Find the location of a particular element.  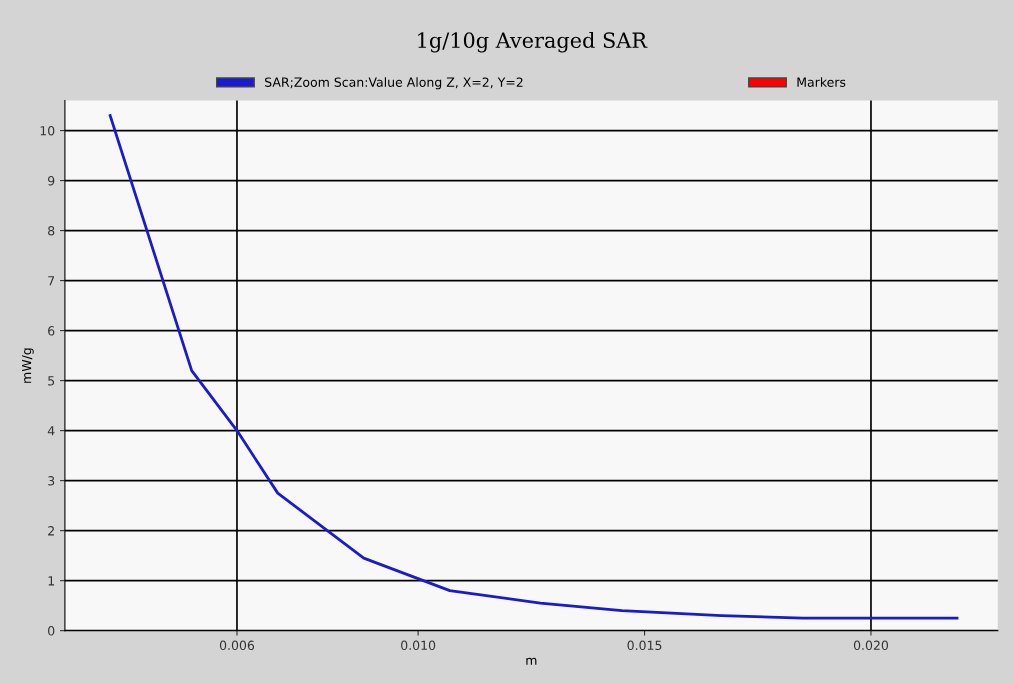

legend-label: SAR;Zoom Scan:Value Along Z, X=2, Y=2 is located at coordinates (394, 83).